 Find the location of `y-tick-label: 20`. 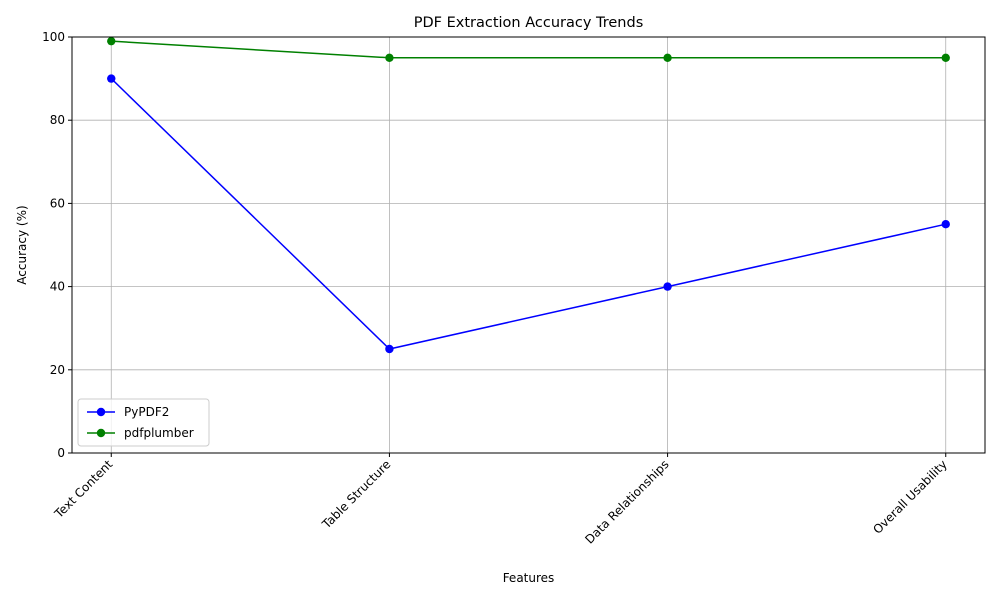

y-tick-label: 20 is located at coordinates (57, 370).